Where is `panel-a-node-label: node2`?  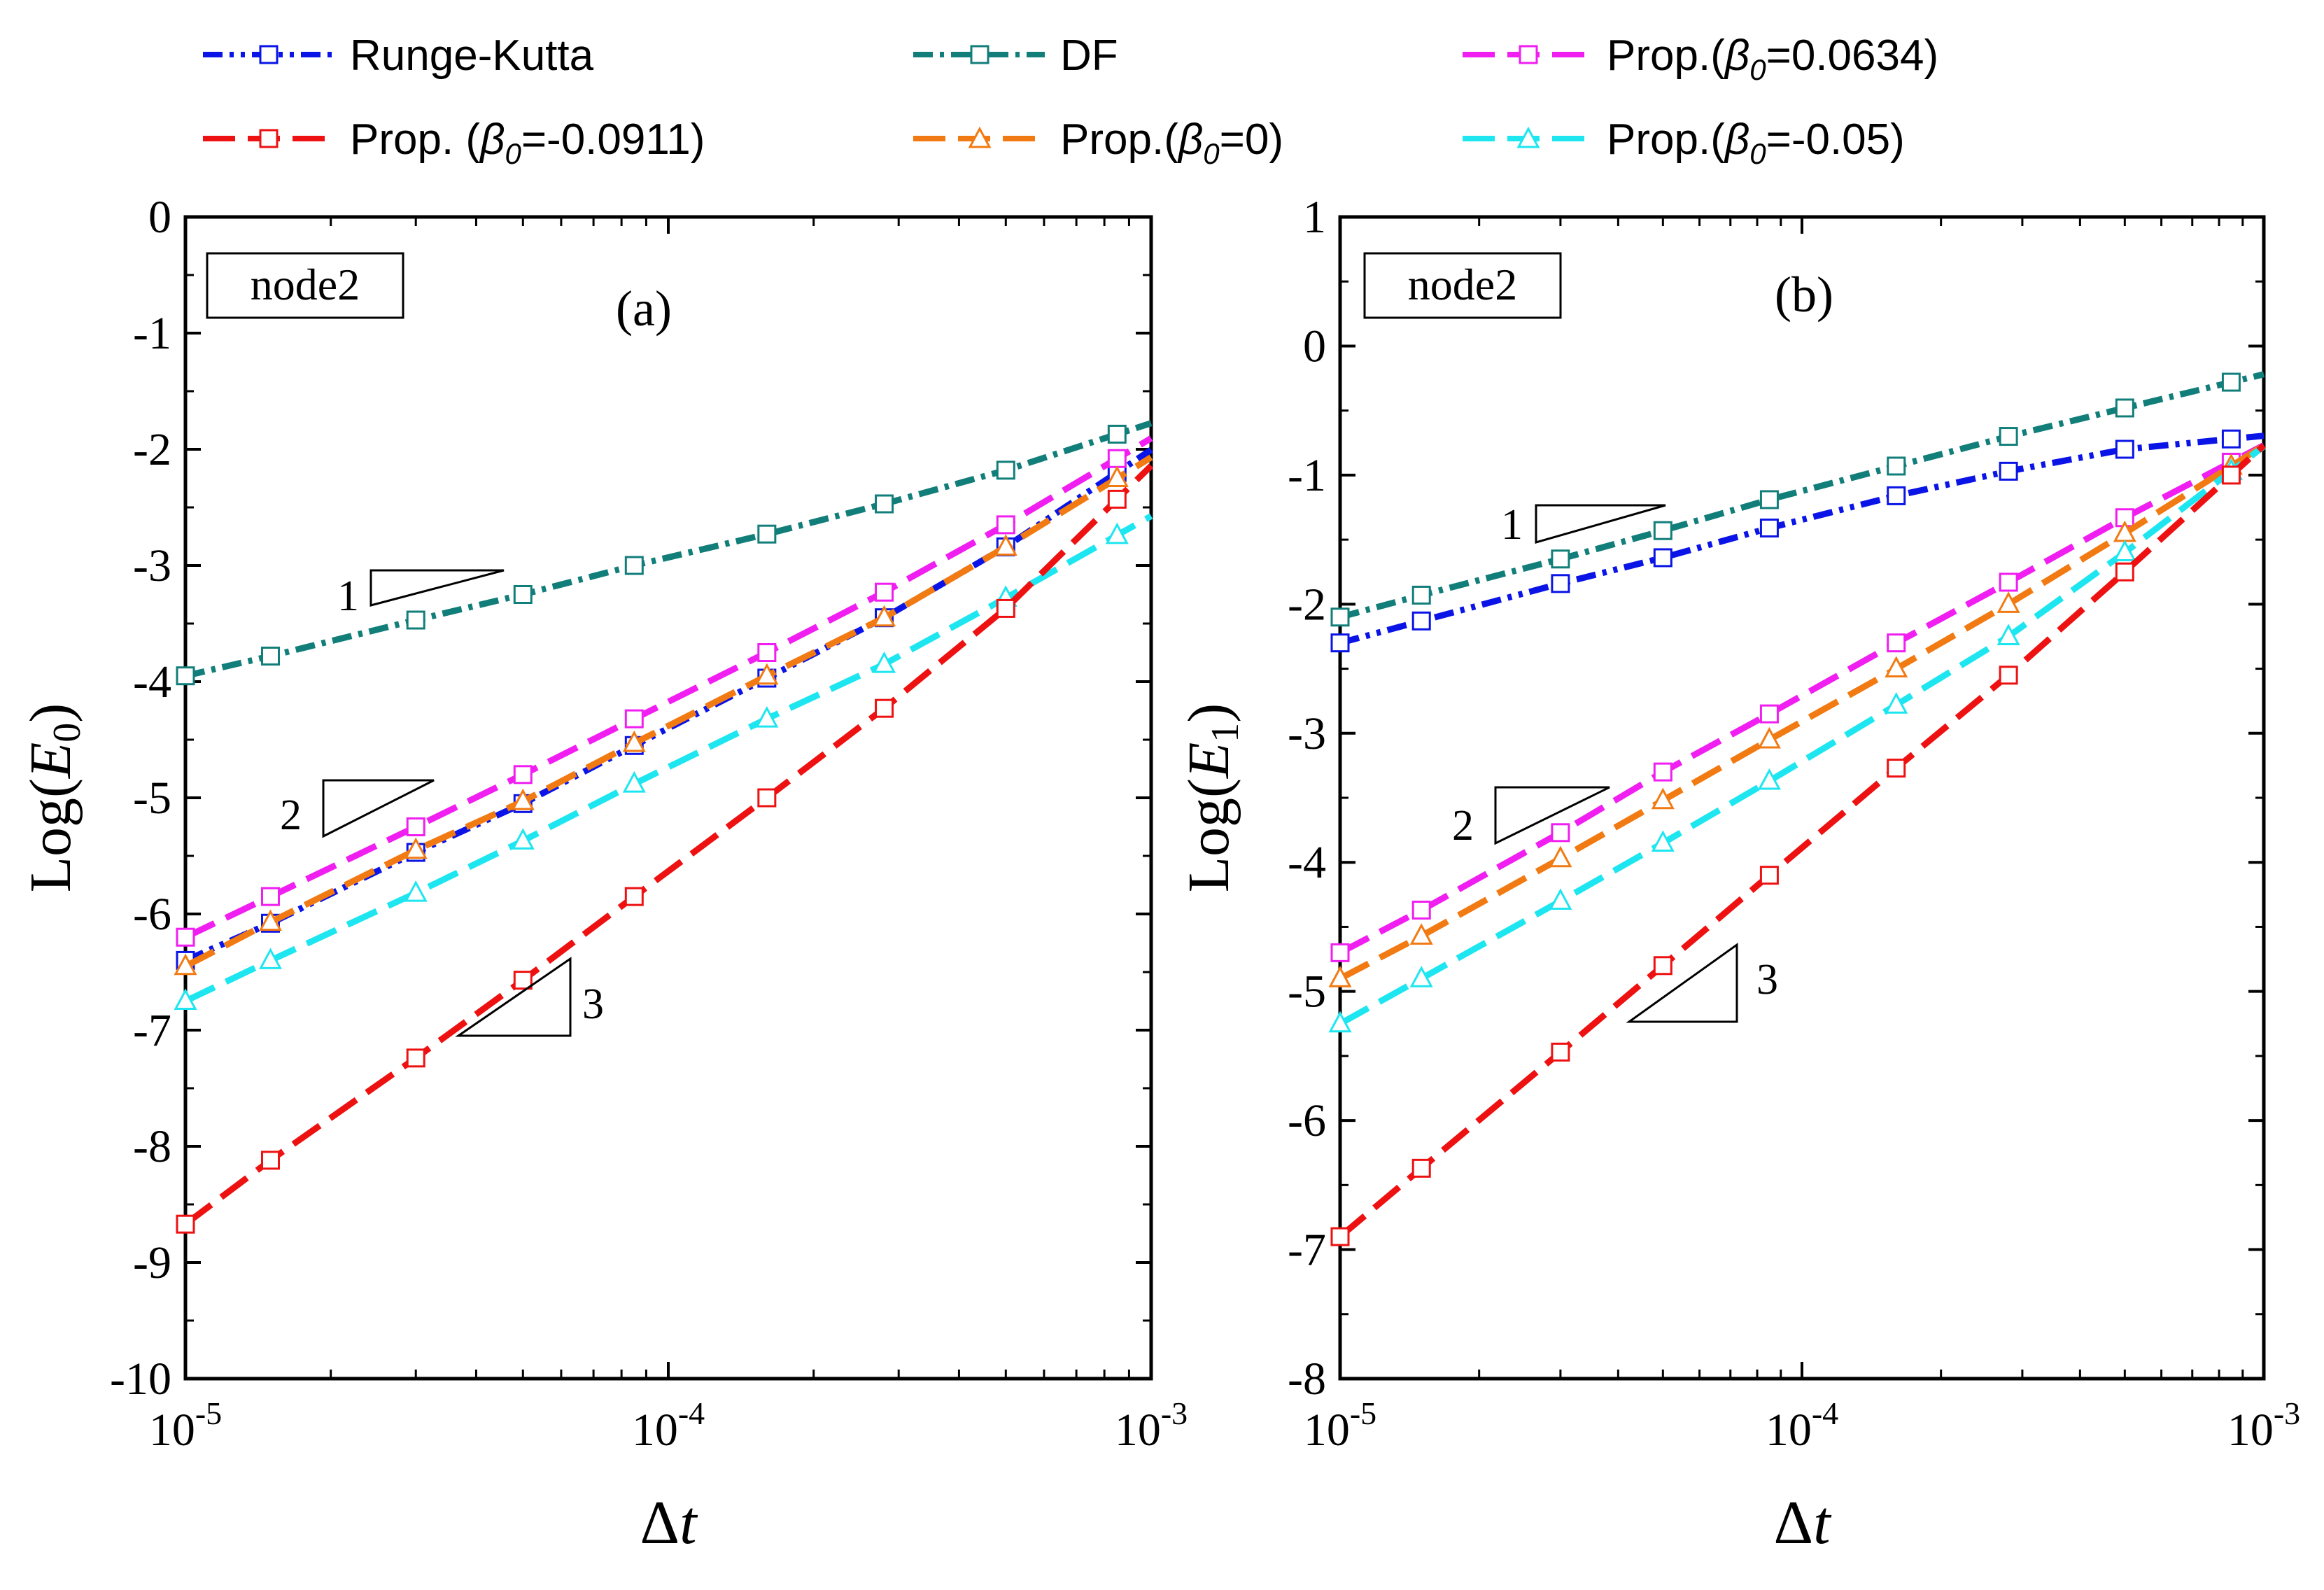
panel-a-node-label: node2 is located at coordinates (305, 284).